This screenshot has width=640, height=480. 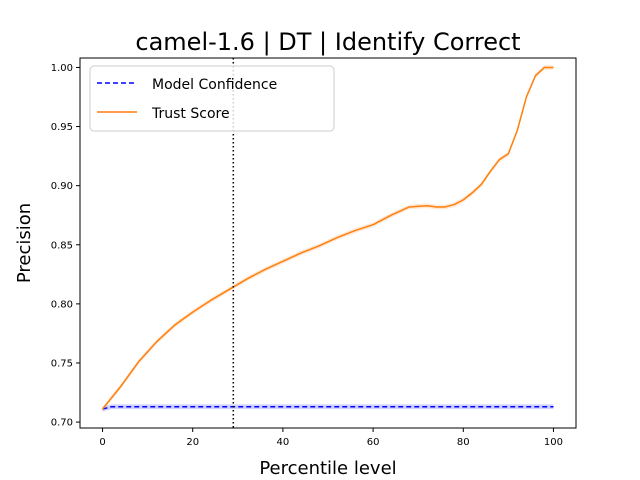 I want to click on x-tick-label: 20, so click(x=192, y=442).